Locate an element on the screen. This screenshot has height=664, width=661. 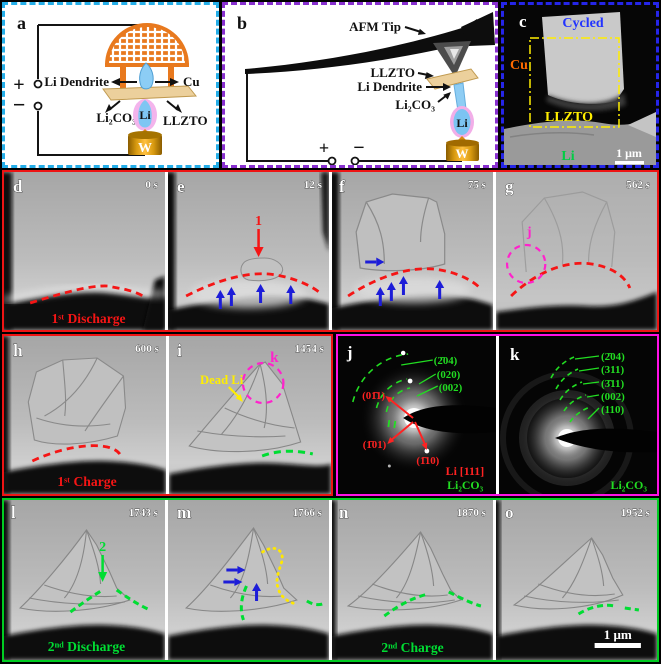
panel-e-letter: e is located at coordinates (181, 186).